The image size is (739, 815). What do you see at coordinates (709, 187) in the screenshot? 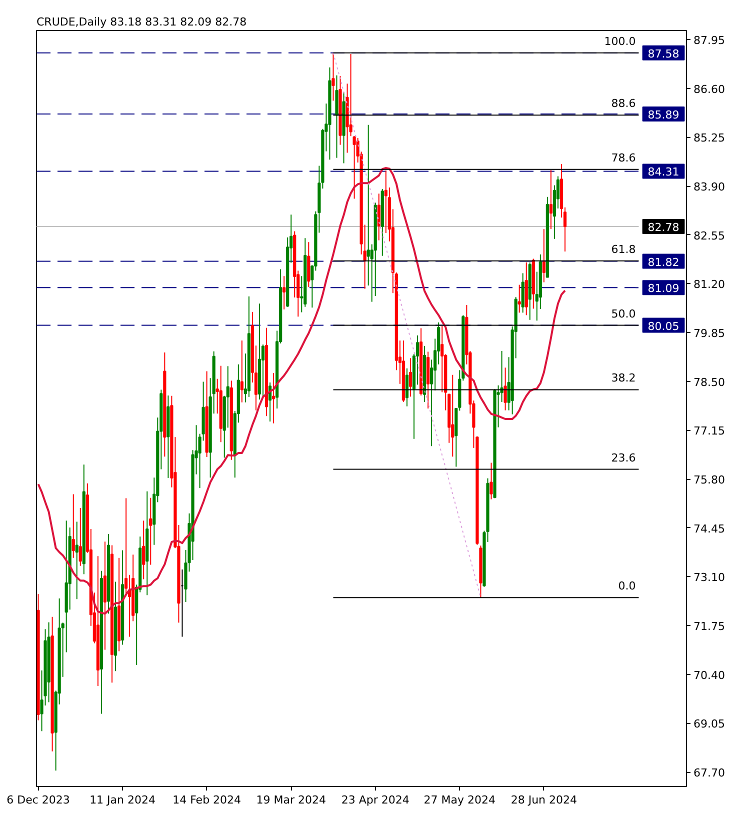
I see `y-tick-label: 83.90` at bounding box center [709, 187].